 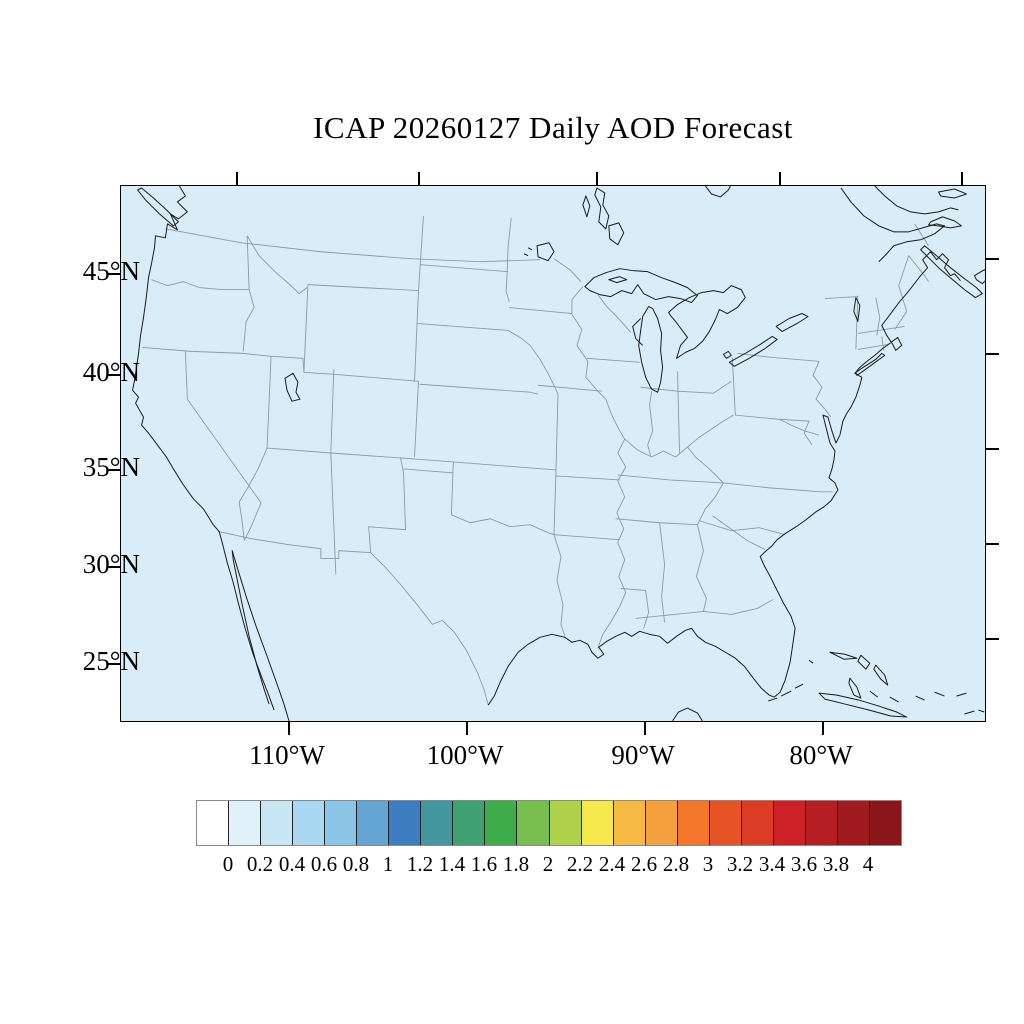 I want to click on lon-label-110w: 110°W, so click(x=287, y=755).